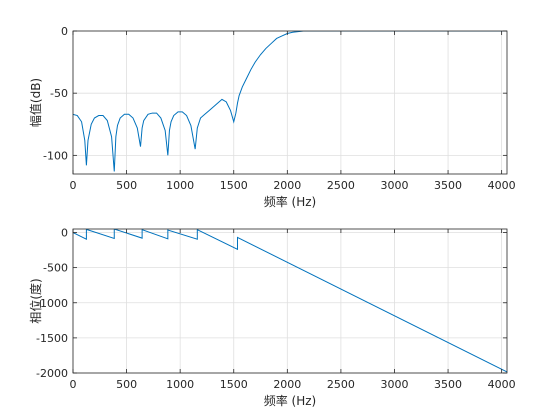  What do you see at coordinates (52, 338) in the screenshot?
I see `phase-y-tick-label: -1500` at bounding box center [52, 338].